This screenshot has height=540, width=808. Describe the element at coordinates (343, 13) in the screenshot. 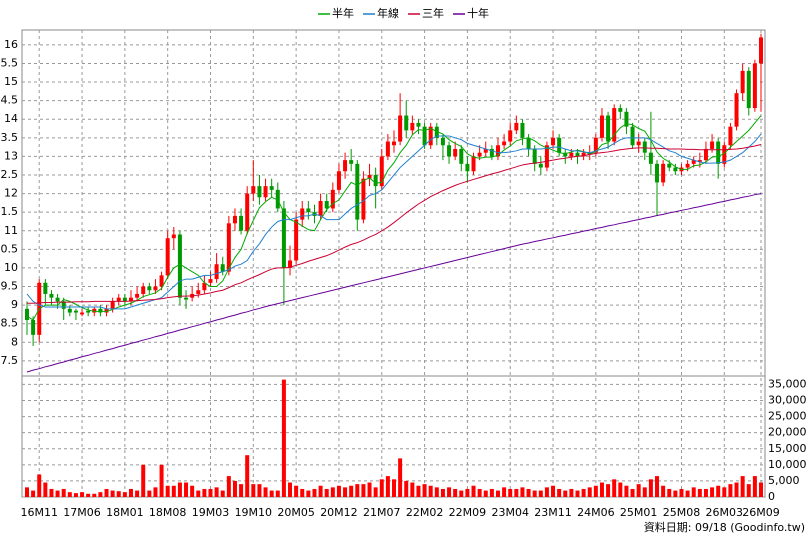

I see `legend-label: 半年` at that location.